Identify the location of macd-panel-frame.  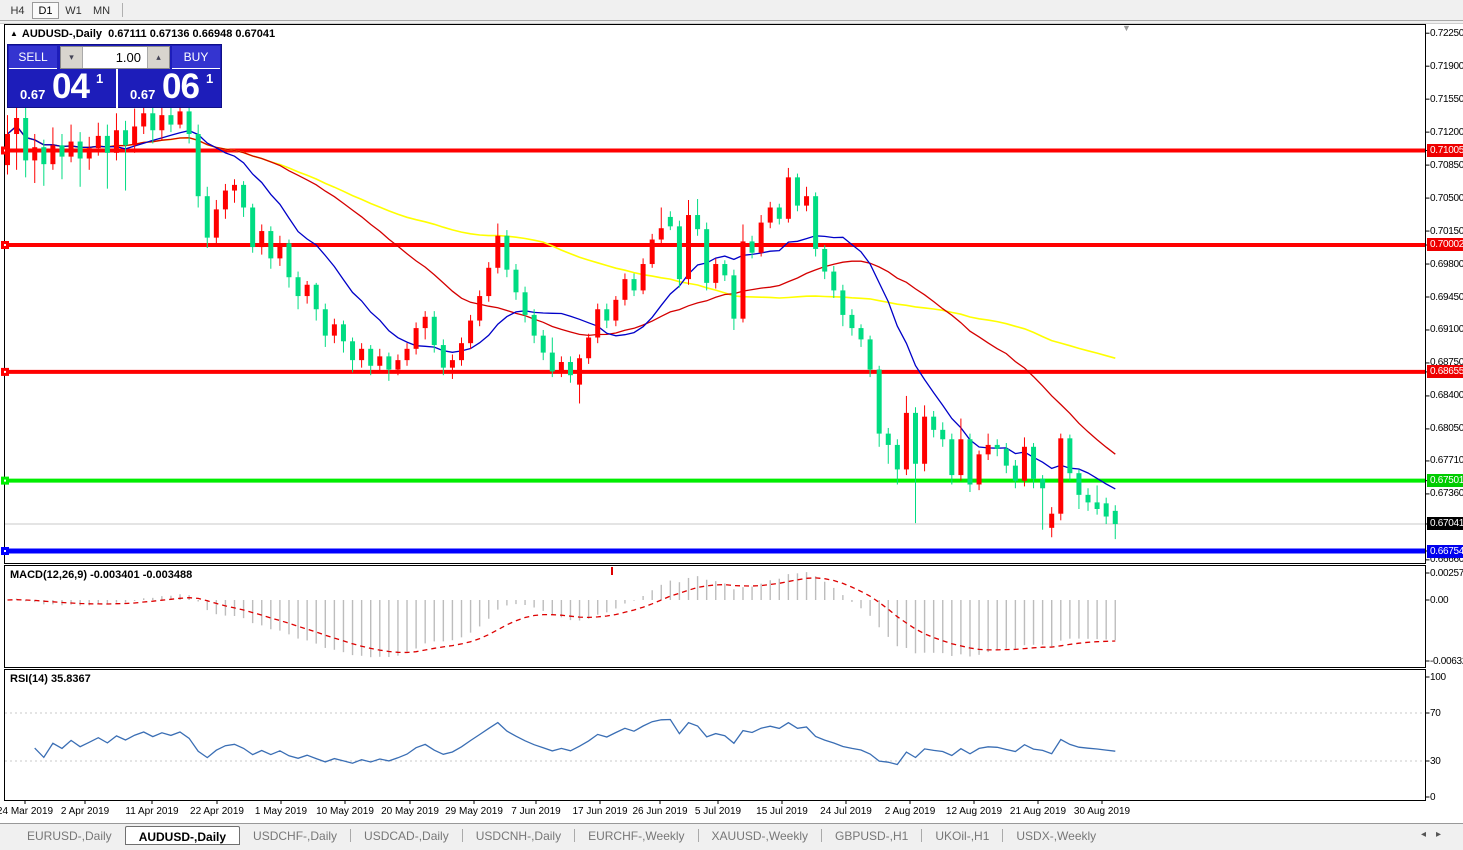
(715, 616).